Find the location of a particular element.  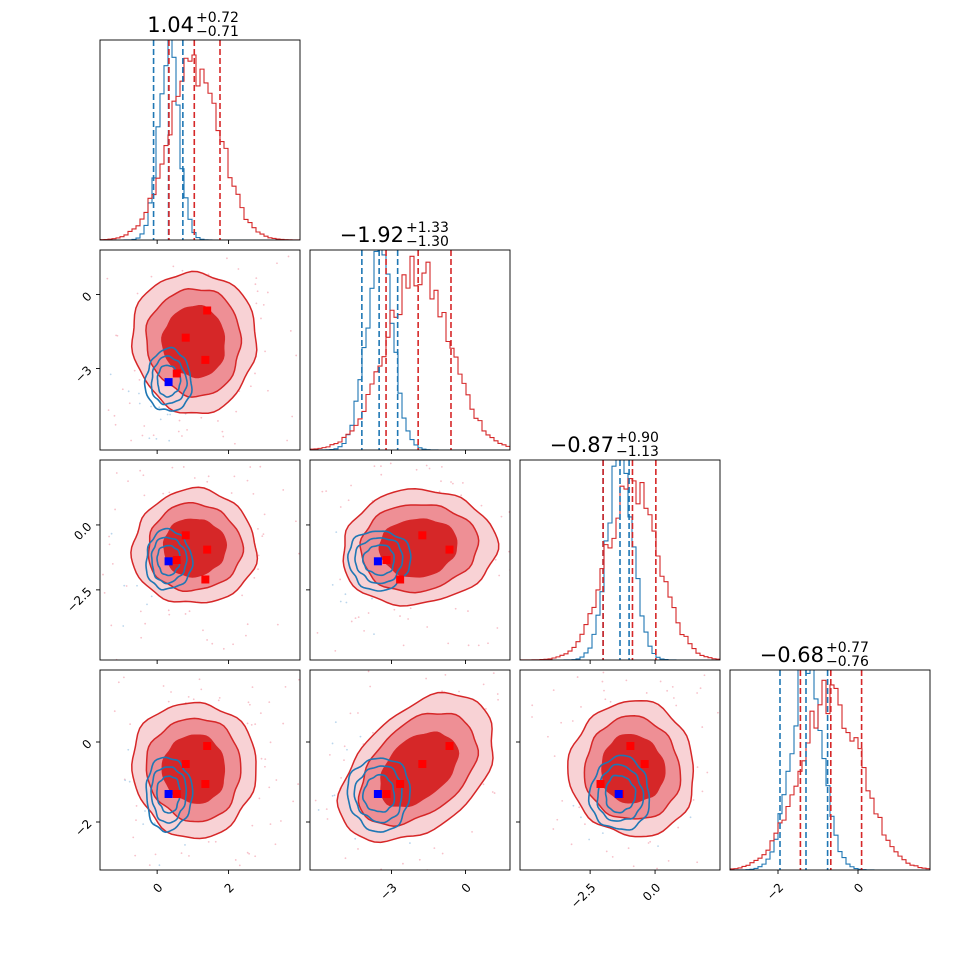

y-tick-label: −3 is located at coordinates (83, 374).